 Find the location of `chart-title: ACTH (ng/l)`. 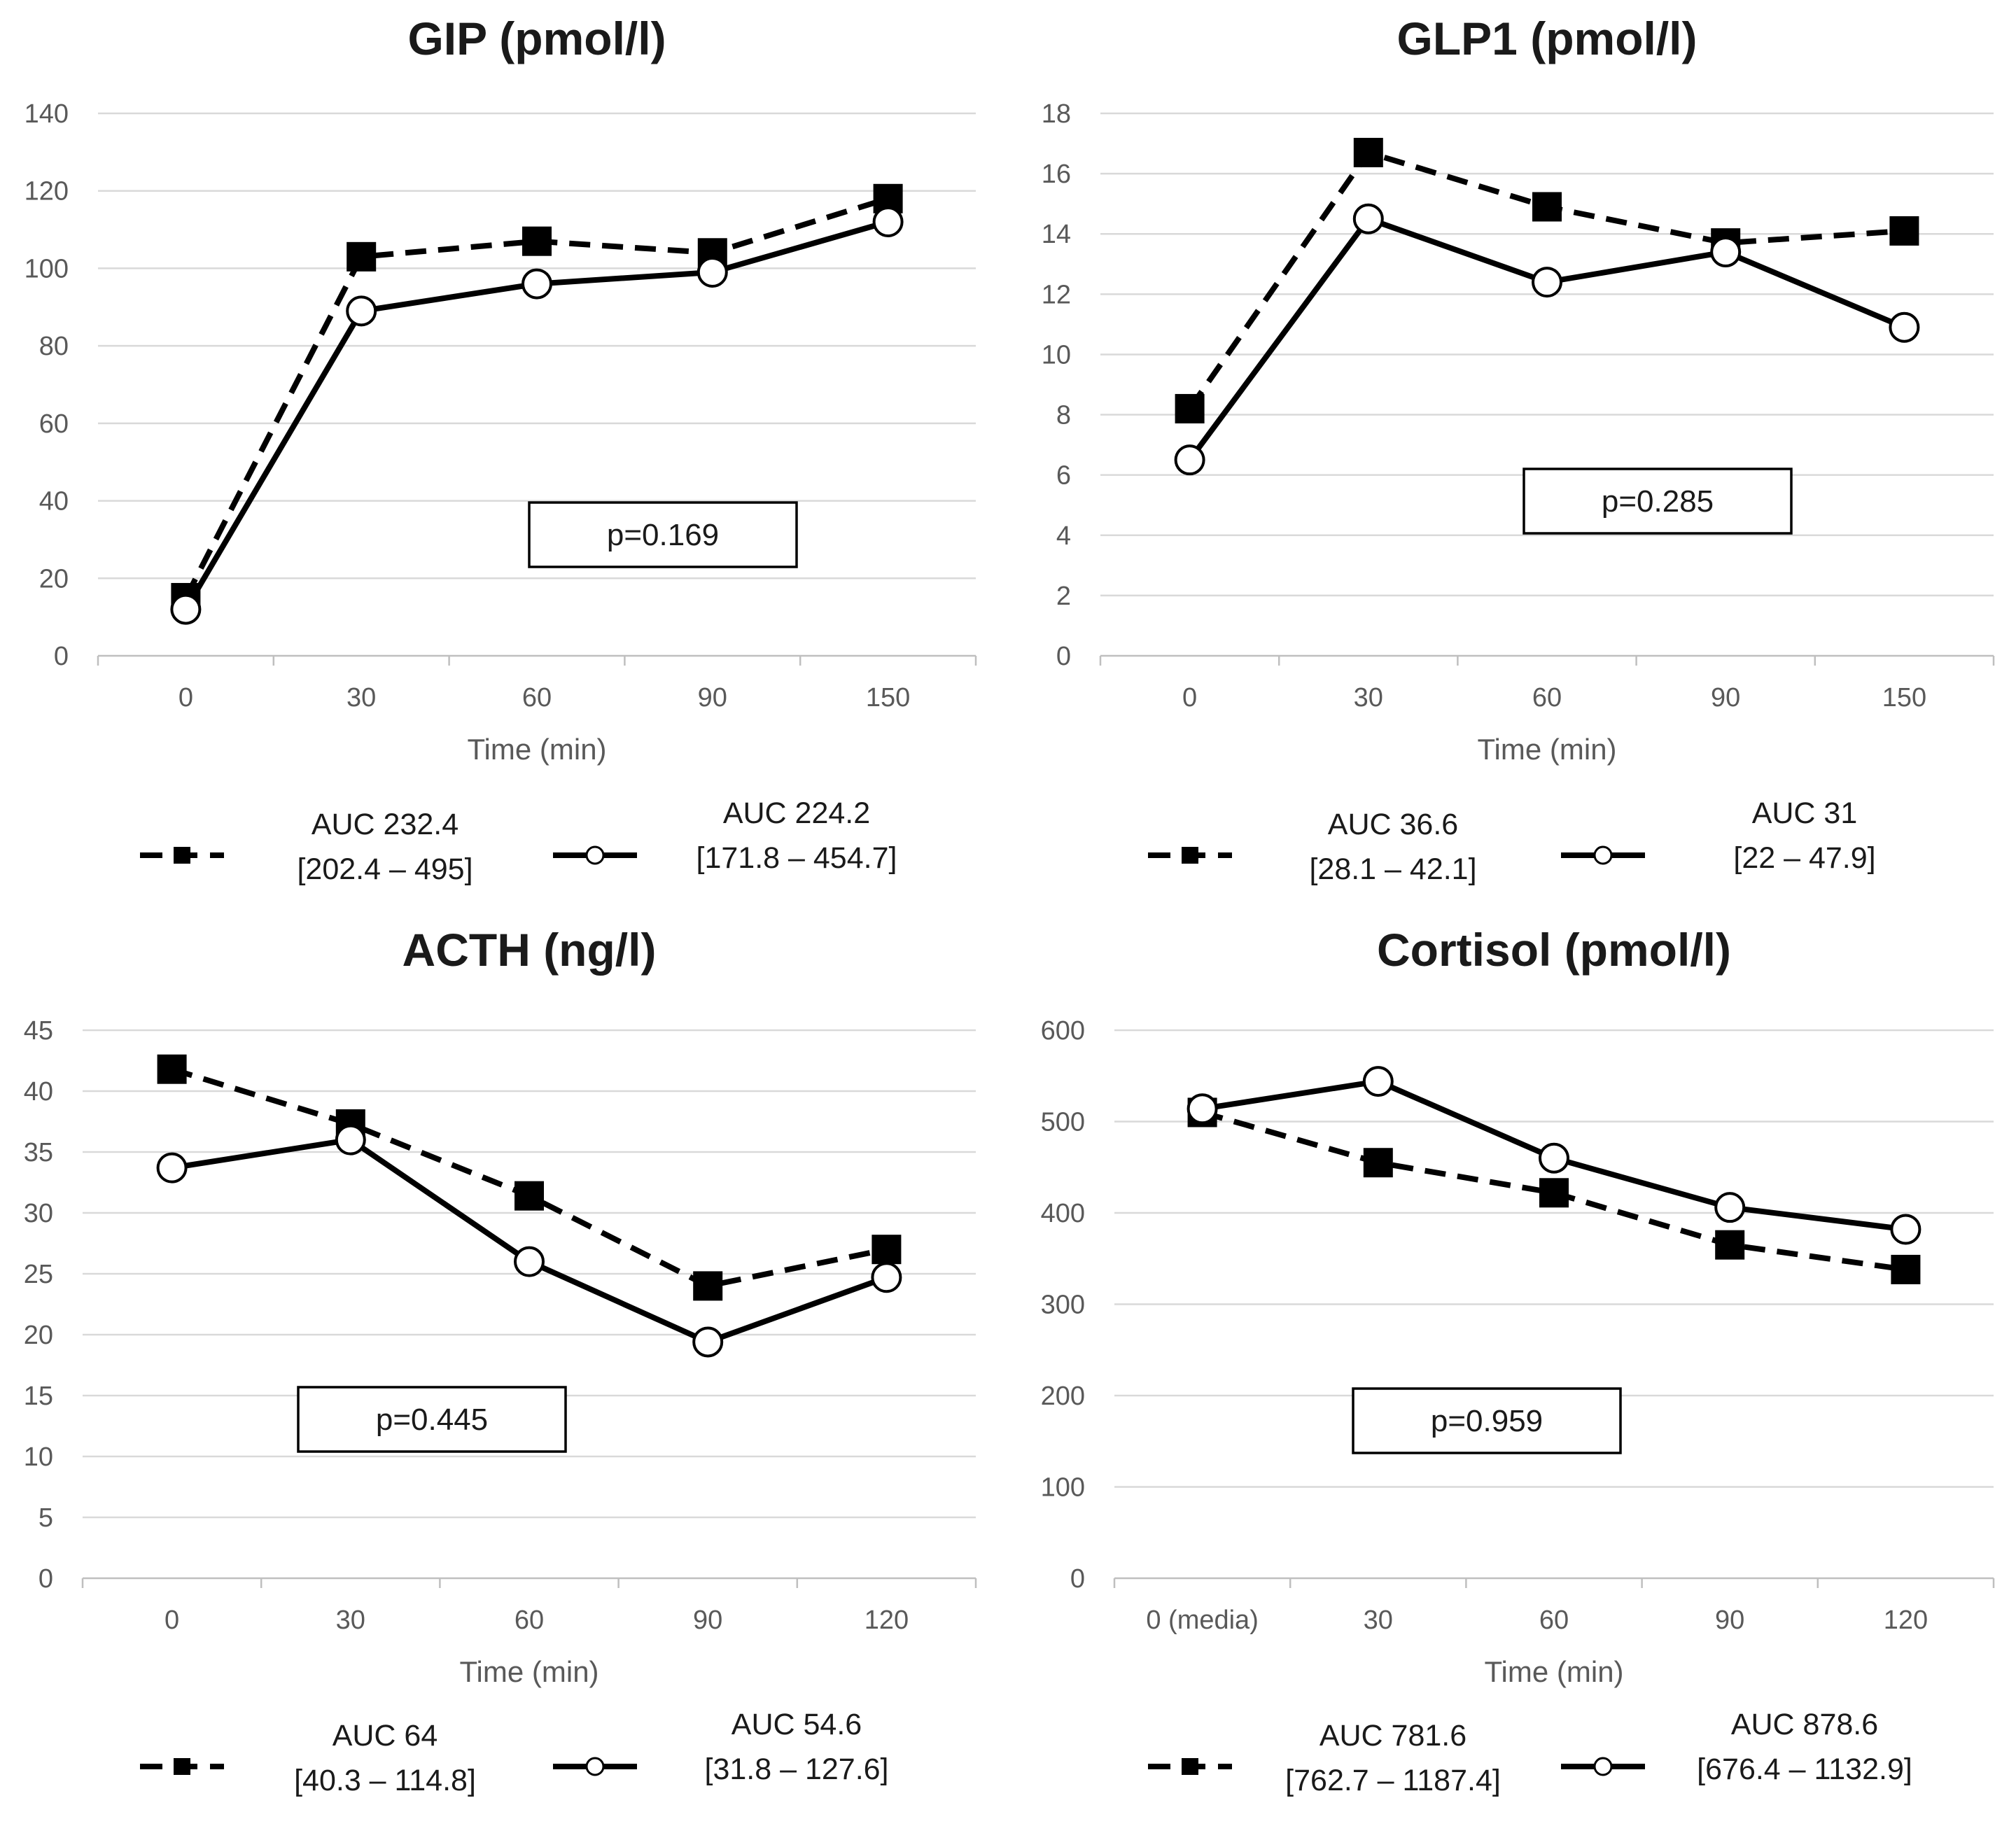

chart-title: ACTH (ng/l) is located at coordinates (529, 950).